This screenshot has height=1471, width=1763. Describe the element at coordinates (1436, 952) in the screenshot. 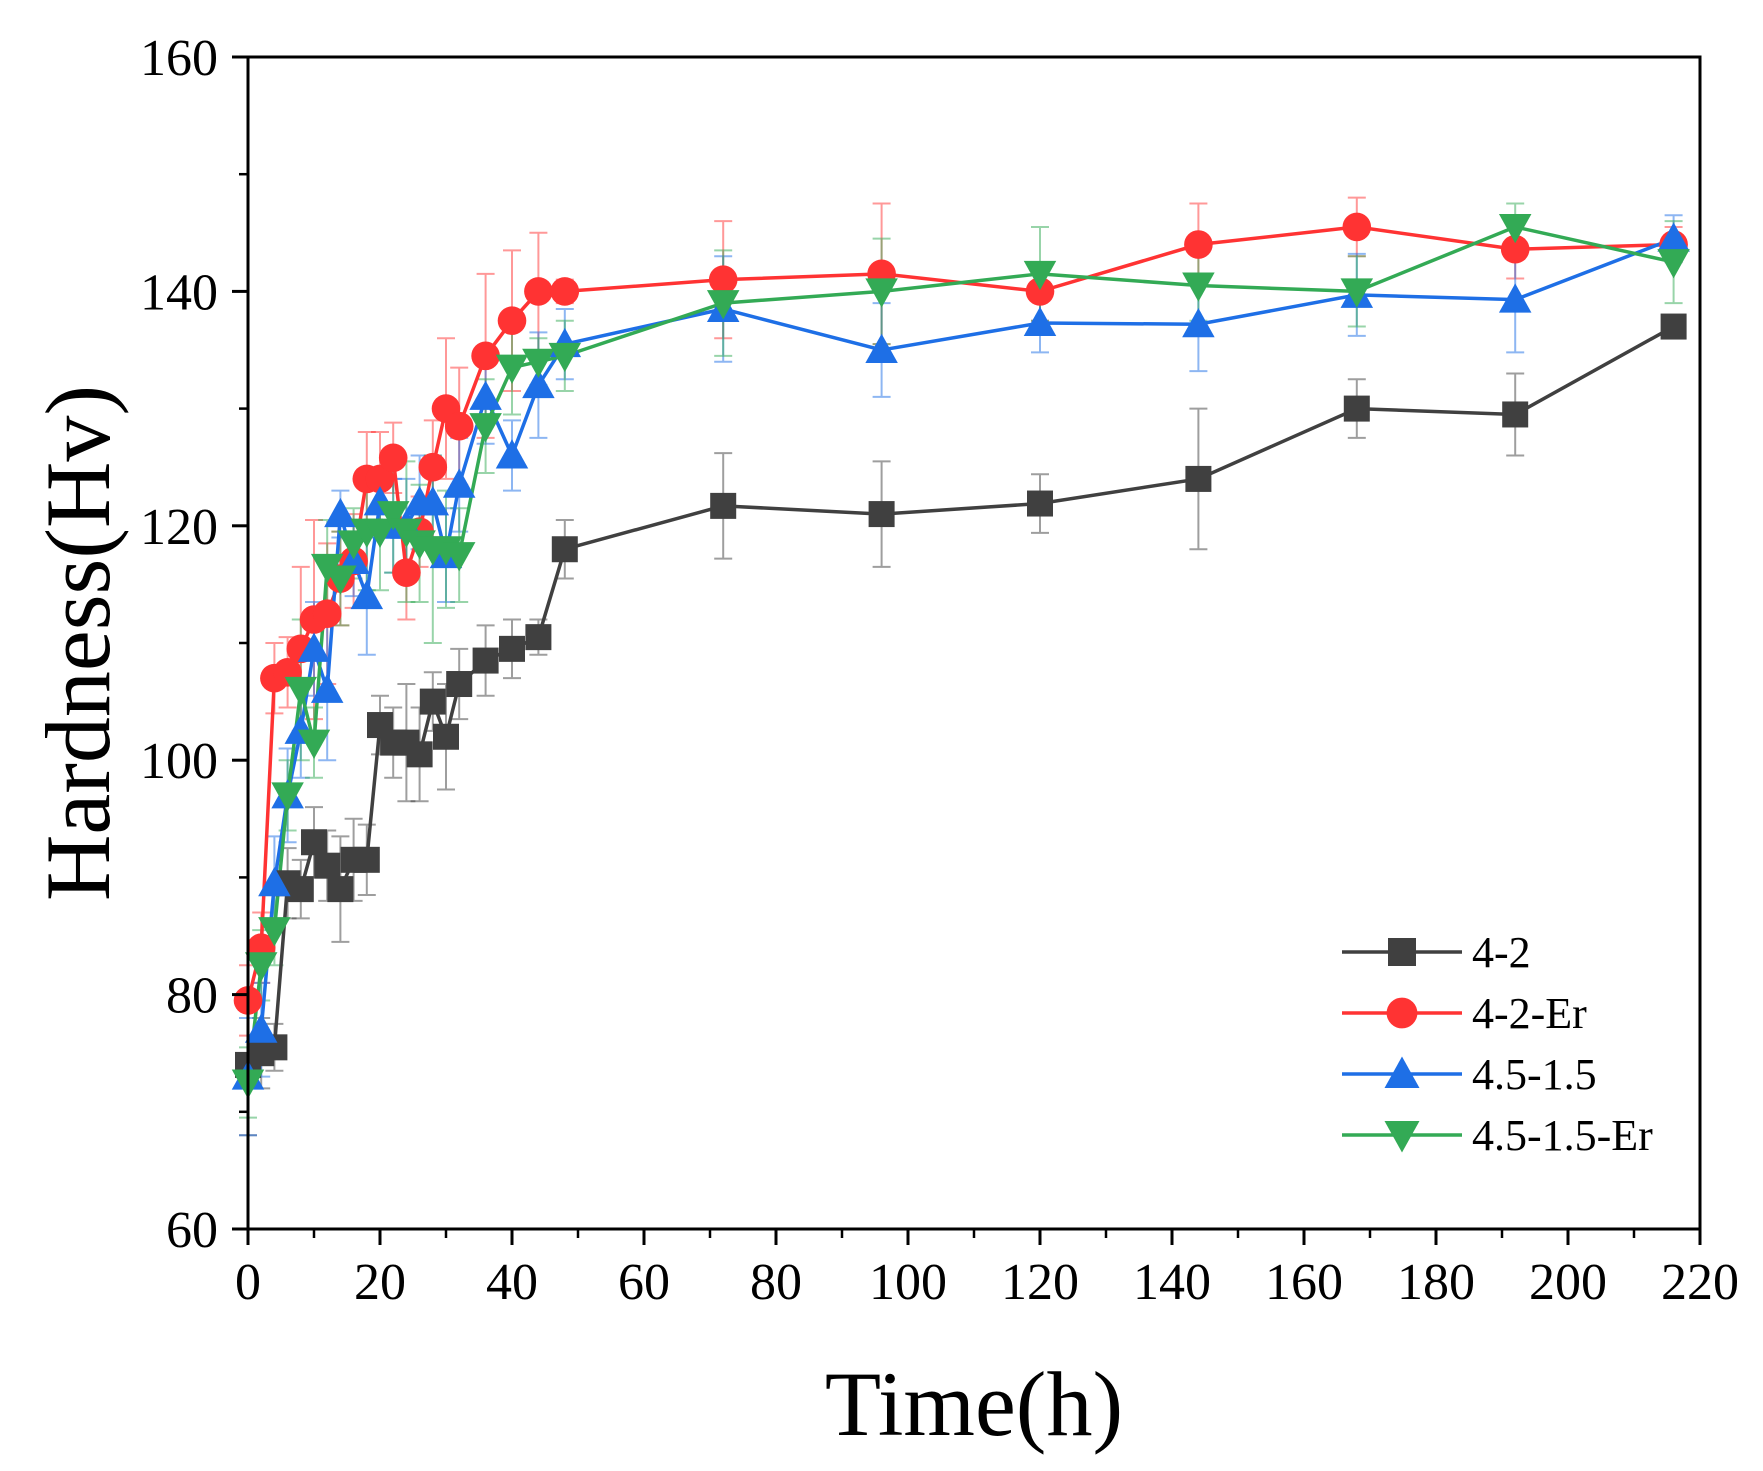

I see `legend-item-4-2: 4-2` at that location.